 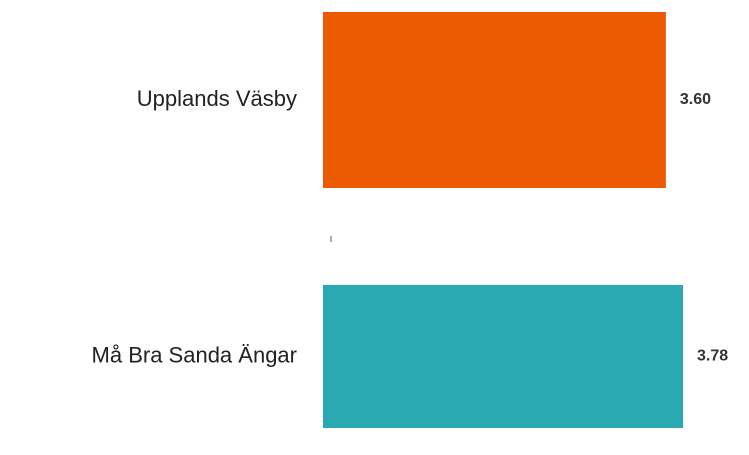 I want to click on category-label: Upplands Väsby, so click(x=217, y=98).